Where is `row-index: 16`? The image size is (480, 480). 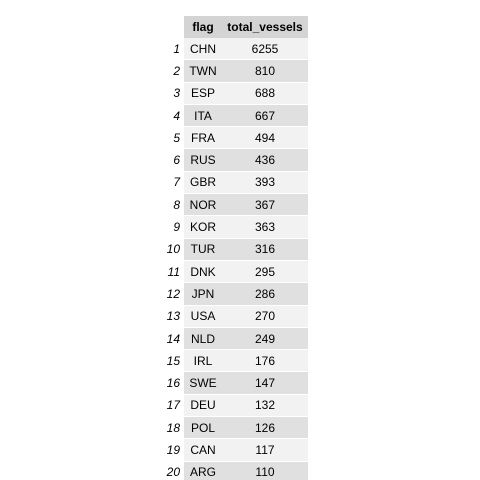 row-index: 16 is located at coordinates (174, 383).